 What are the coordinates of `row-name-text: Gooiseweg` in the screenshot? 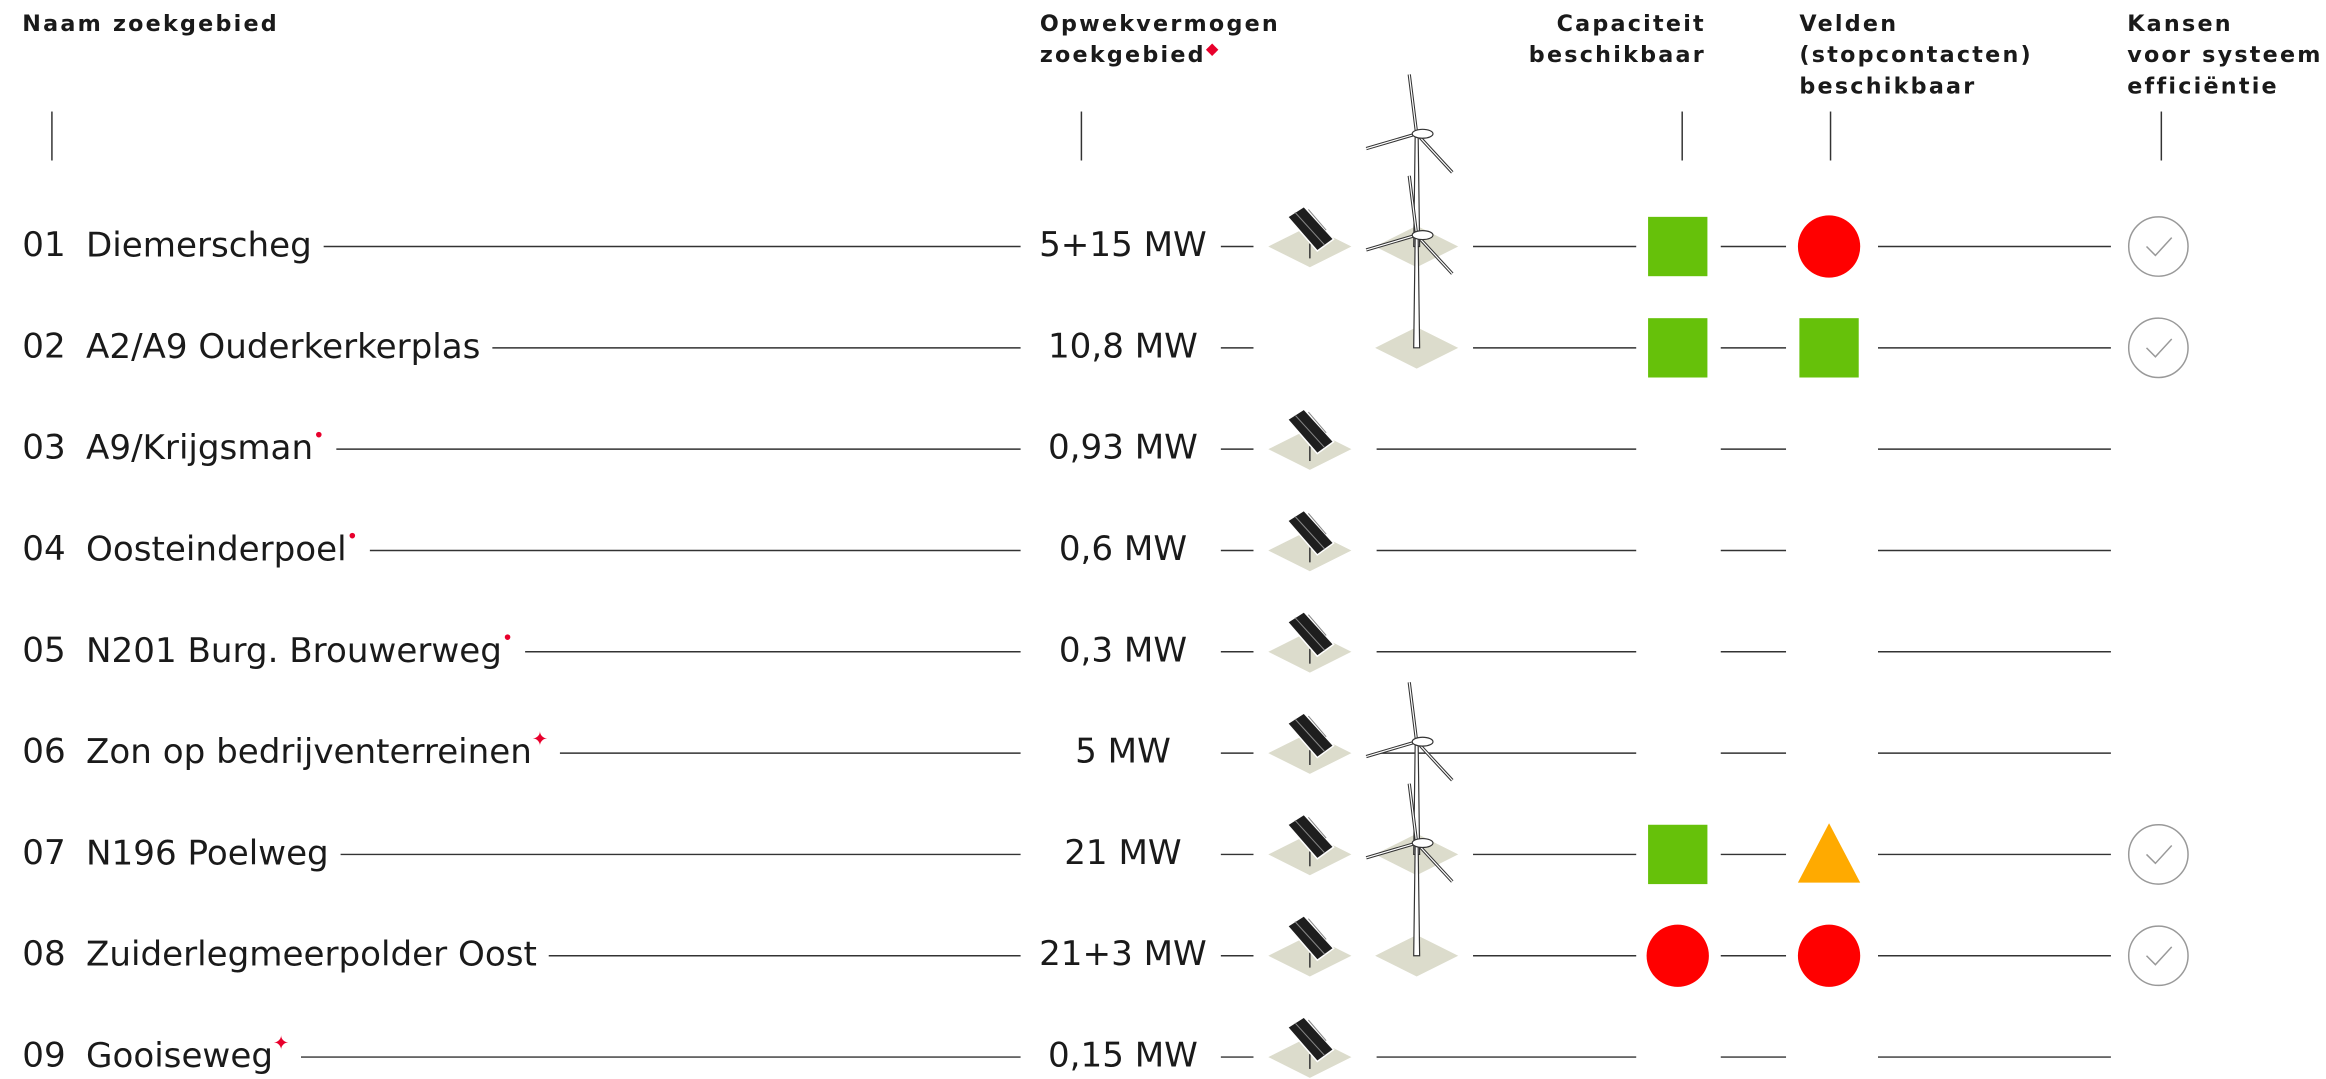 It's located at (179, 1056).